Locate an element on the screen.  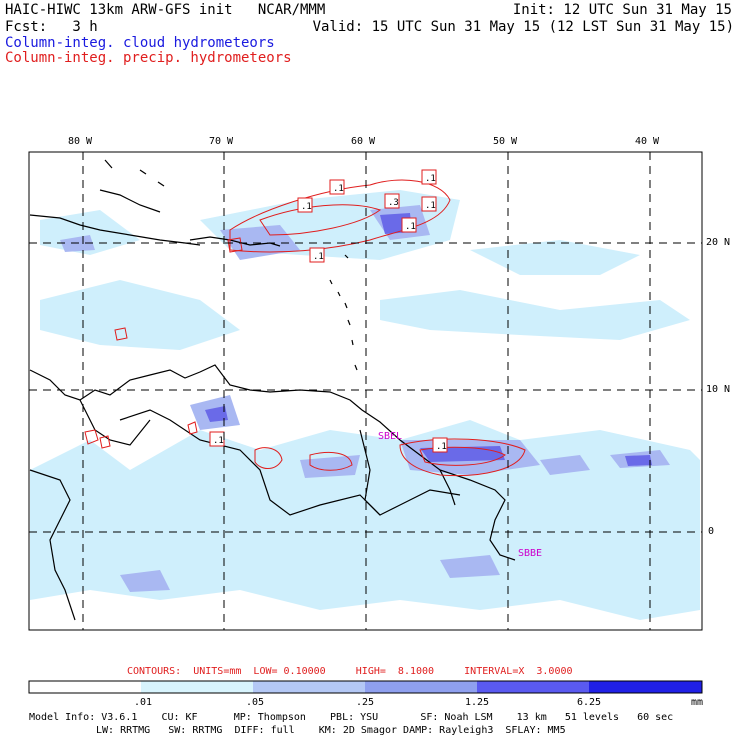
lon-label: 80 W is located at coordinates (80, 141).